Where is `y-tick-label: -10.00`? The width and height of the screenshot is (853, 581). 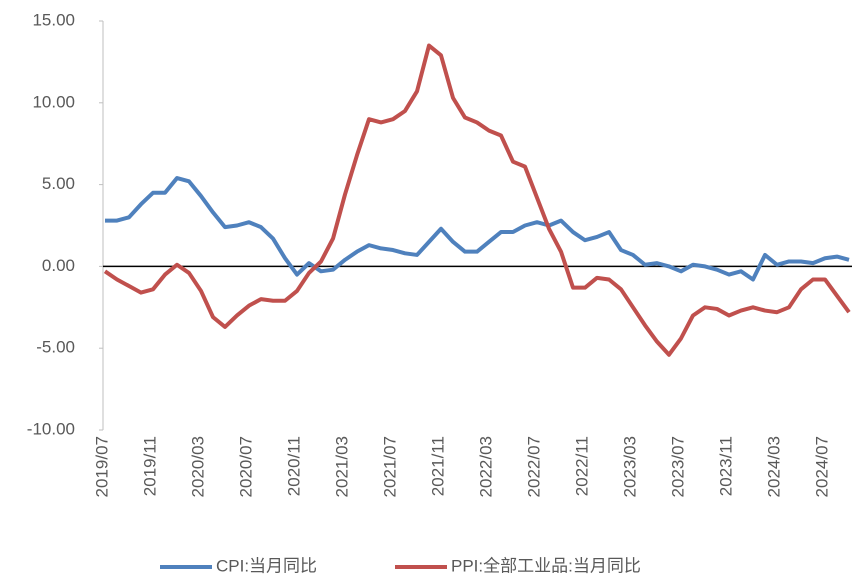
y-tick-label: -10.00 is located at coordinates (51, 428).